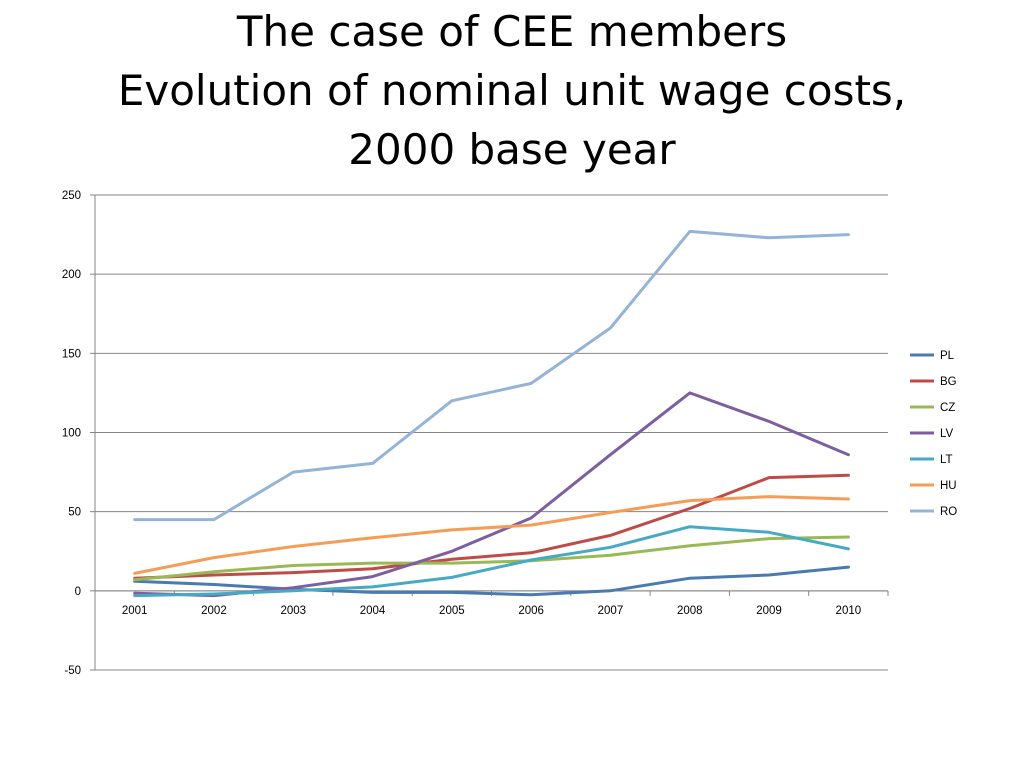 This screenshot has width=1024, height=768. Describe the element at coordinates (690, 611) in the screenshot. I see `x-tick-label: 2008` at that location.